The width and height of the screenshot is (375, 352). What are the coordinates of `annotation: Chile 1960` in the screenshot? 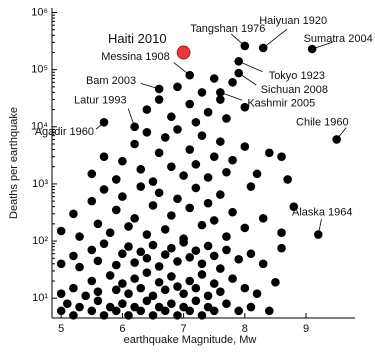 It's located at (322, 122).